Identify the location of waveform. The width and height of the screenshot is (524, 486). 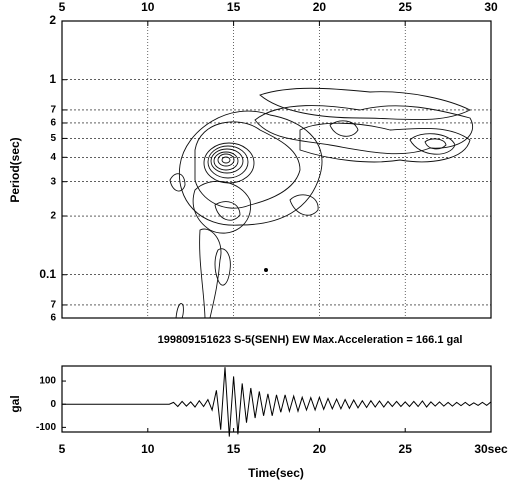
(277, 402).